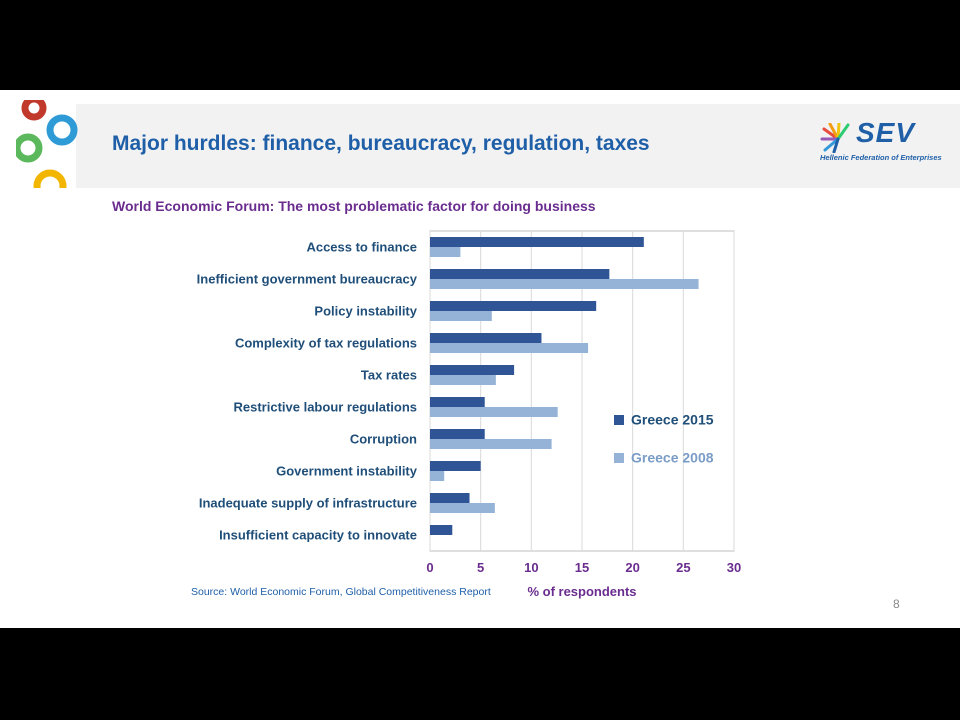 Image resolution: width=960 pixels, height=720 pixels. I want to click on category-label: Tax rates, so click(389, 374).